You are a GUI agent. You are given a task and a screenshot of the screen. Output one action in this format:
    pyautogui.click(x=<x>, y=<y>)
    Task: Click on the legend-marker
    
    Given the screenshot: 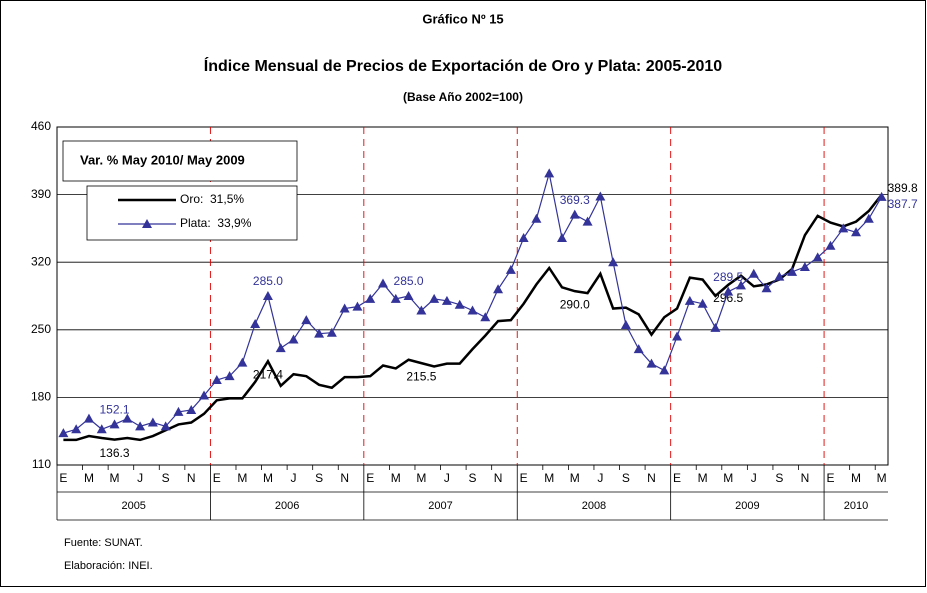 What is the action you would take?
    pyautogui.click(x=147, y=223)
    